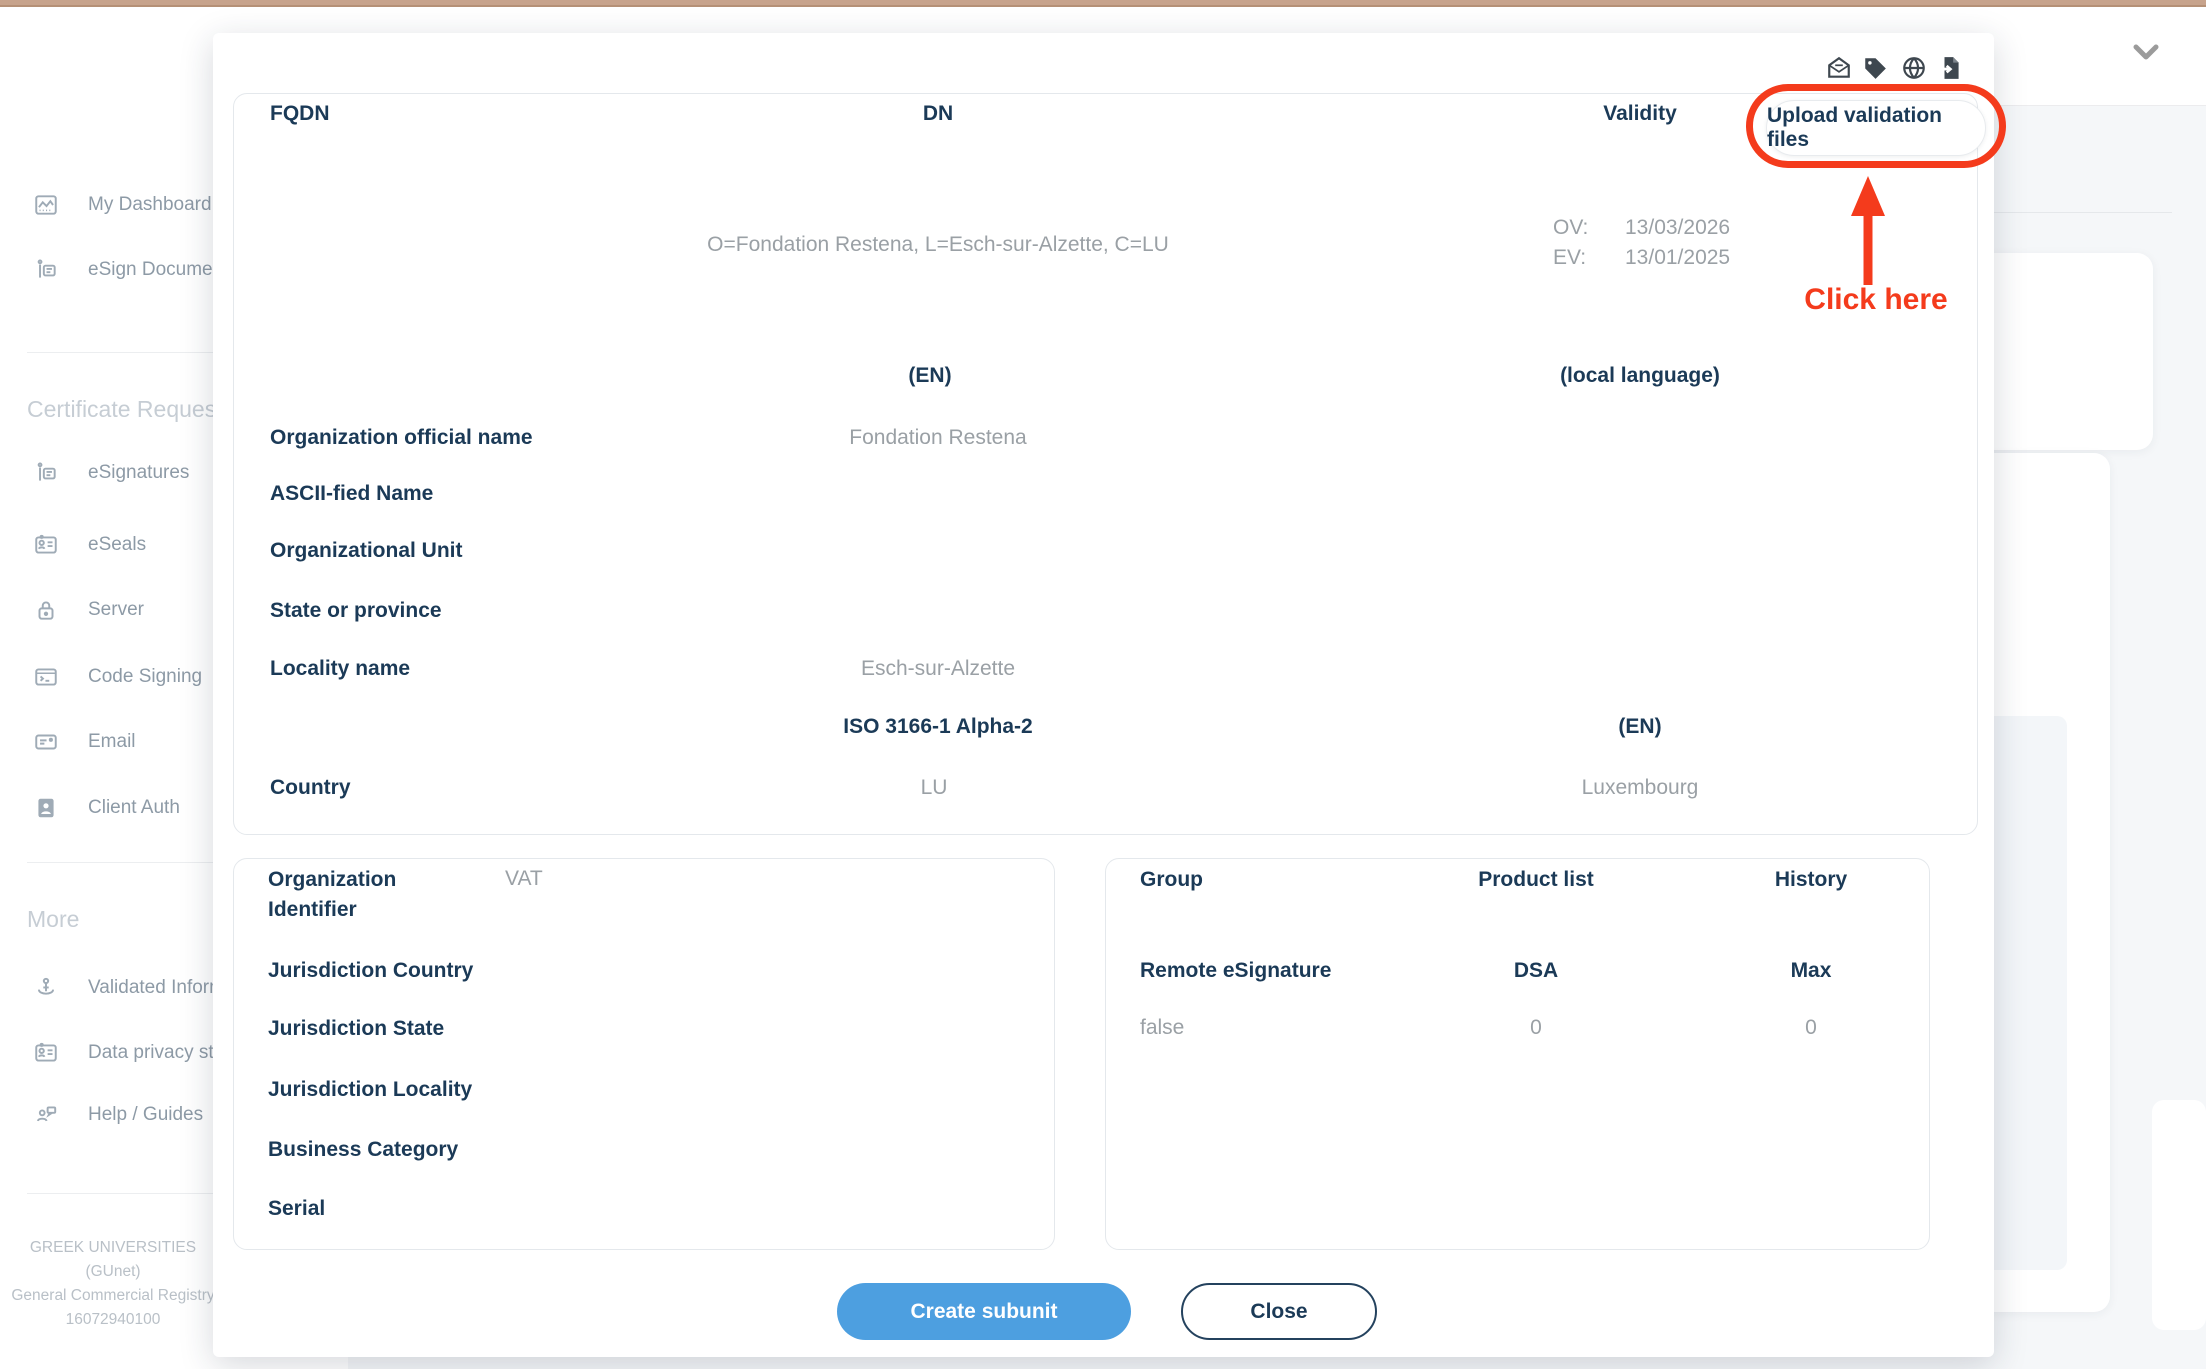 This screenshot has height=1369, width=2206. What do you see at coordinates (139, 472) in the screenshot?
I see `sidebar-item-label: eSignatures` at bounding box center [139, 472].